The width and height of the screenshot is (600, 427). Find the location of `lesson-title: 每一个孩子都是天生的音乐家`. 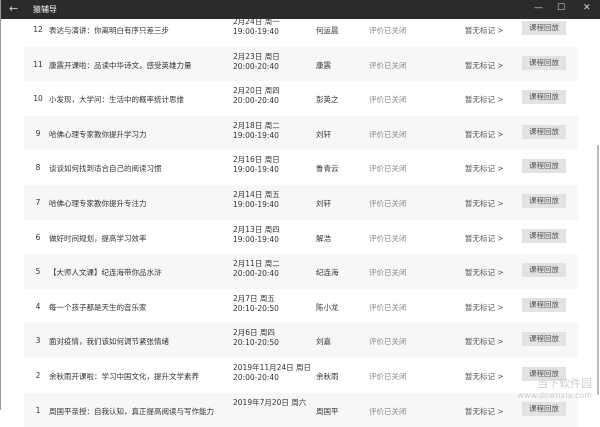

lesson-title: 每一个孩子都是天生的音乐家 is located at coordinates (98, 307).